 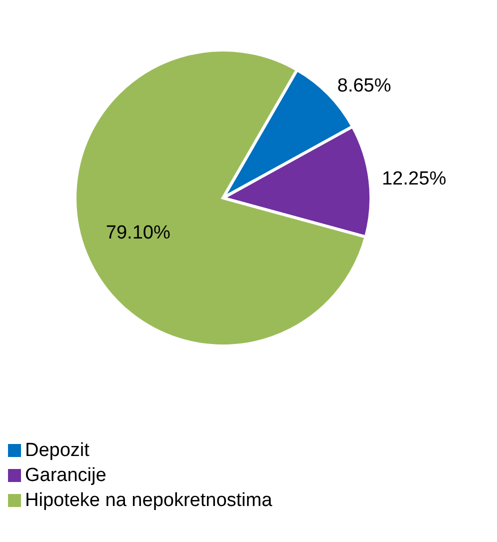 I want to click on data-label: 12.25%, so click(x=414, y=179).